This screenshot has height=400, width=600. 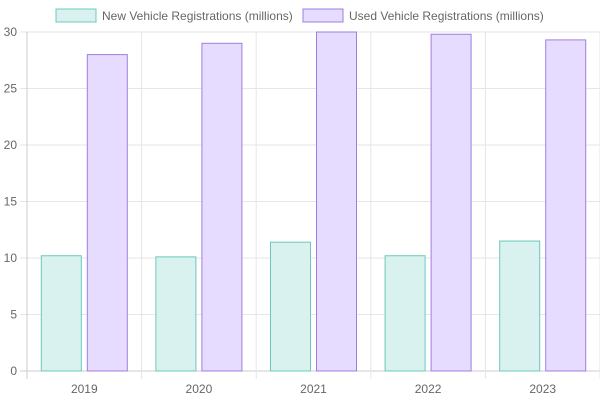 I want to click on bar-used-2020, so click(x=222, y=207).